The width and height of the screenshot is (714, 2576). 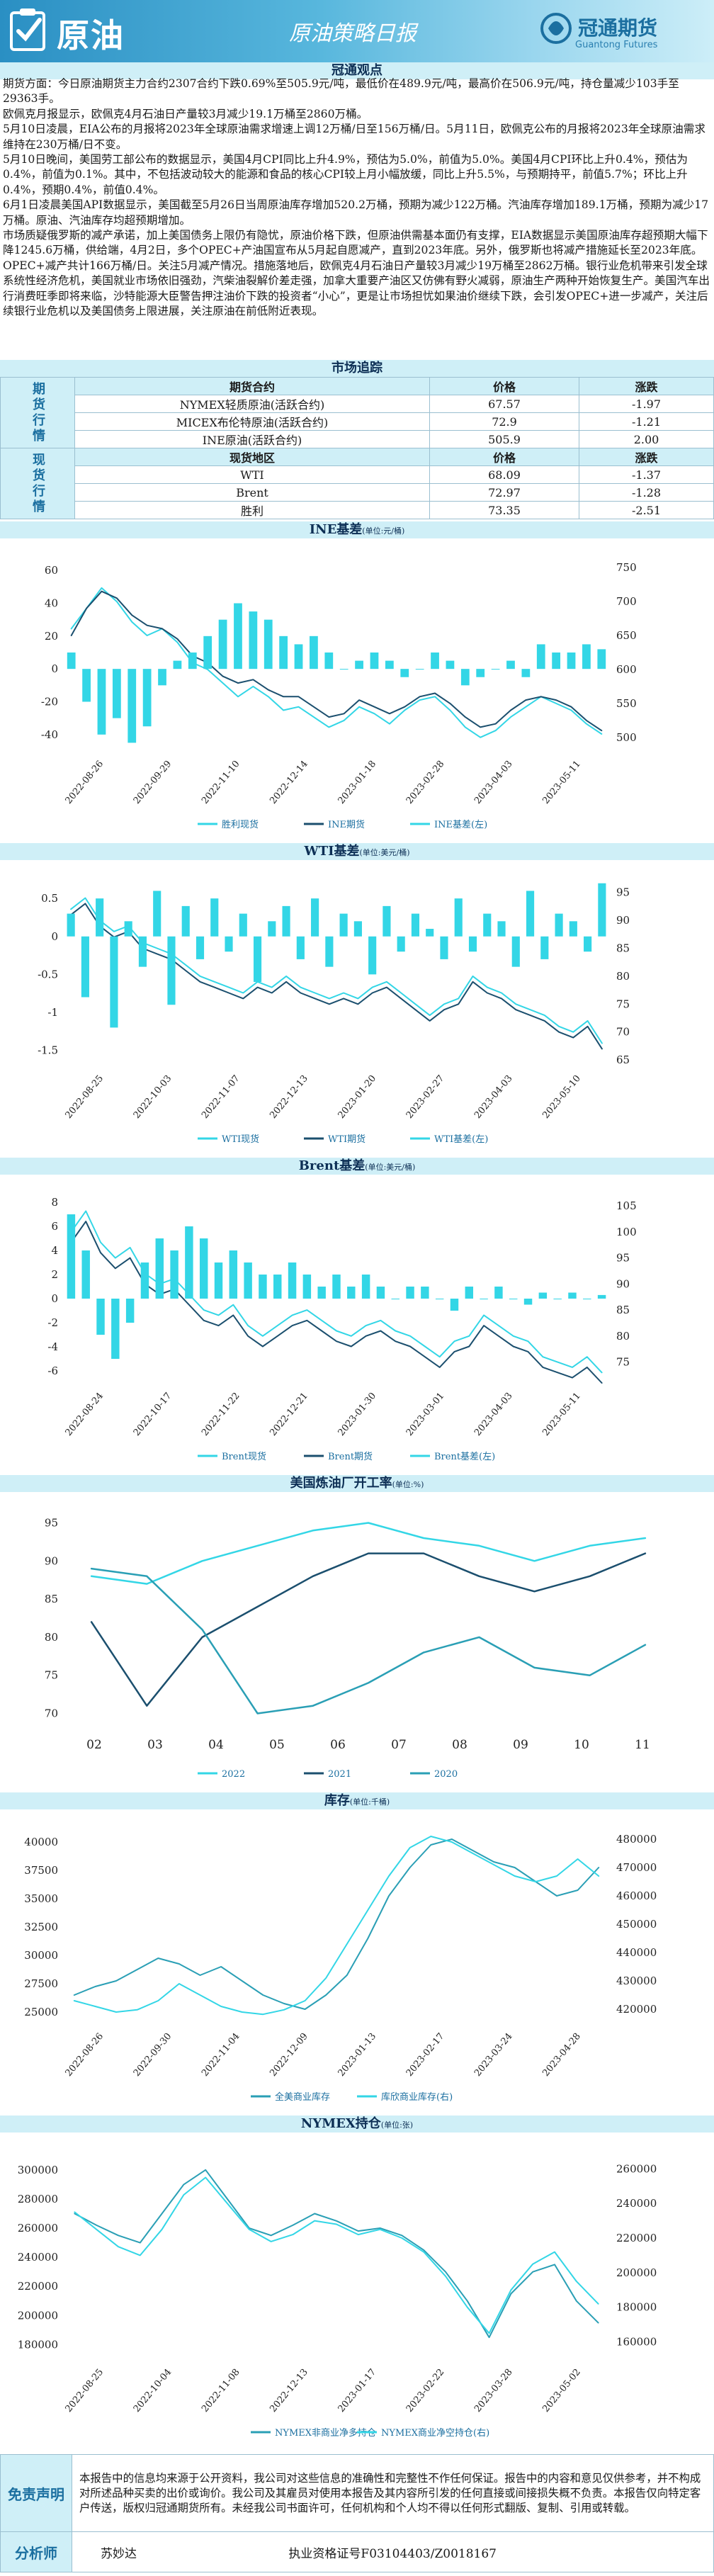 I want to click on views-paragraph: 欧佩克月报显示，欧佩克4月石油日产量较3月减少19.1万桶至2860万桶。, so click(x=185, y=113).